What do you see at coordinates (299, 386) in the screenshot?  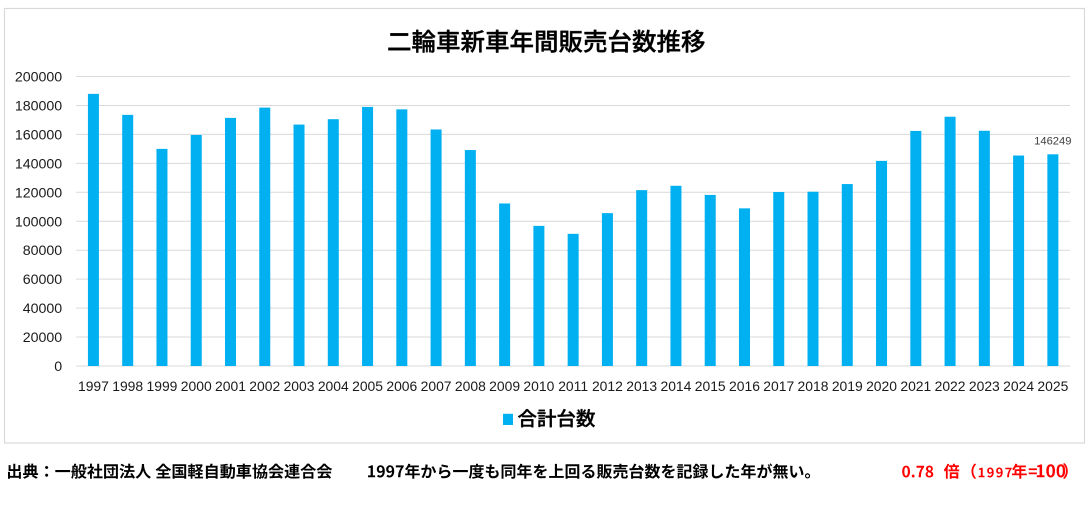 I see `svg-text: 2003` at bounding box center [299, 386].